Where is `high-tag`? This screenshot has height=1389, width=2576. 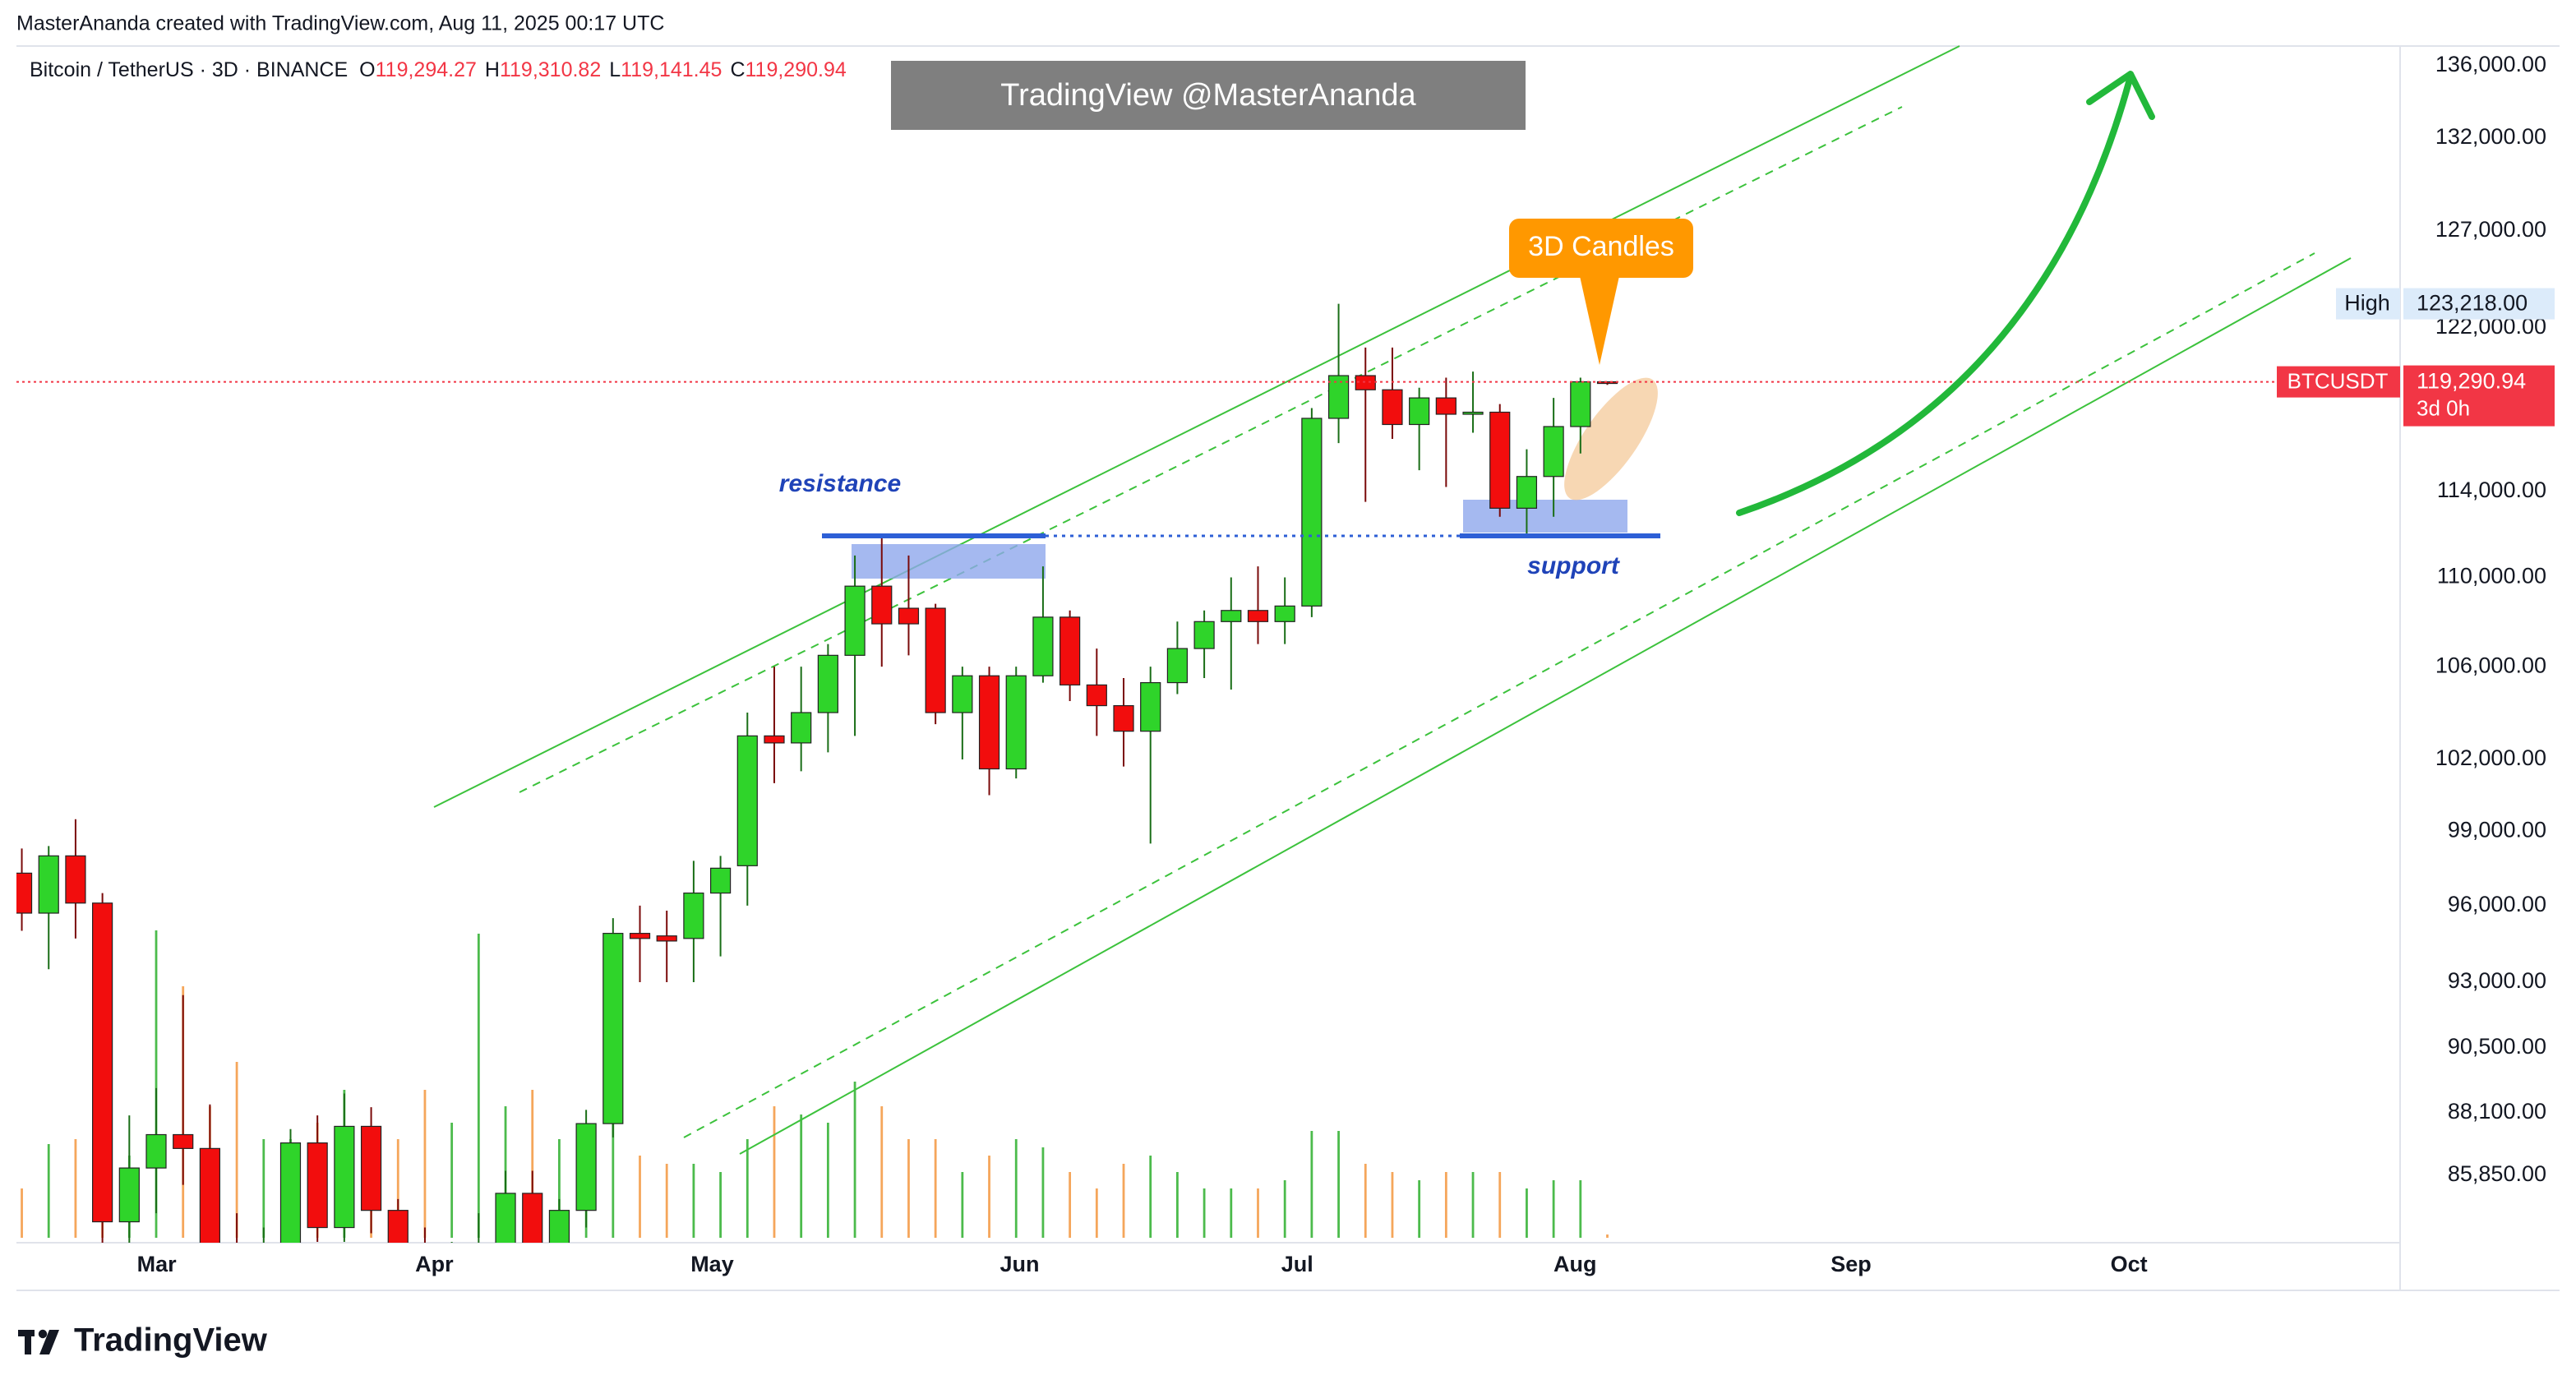 high-tag is located at coordinates (2368, 304).